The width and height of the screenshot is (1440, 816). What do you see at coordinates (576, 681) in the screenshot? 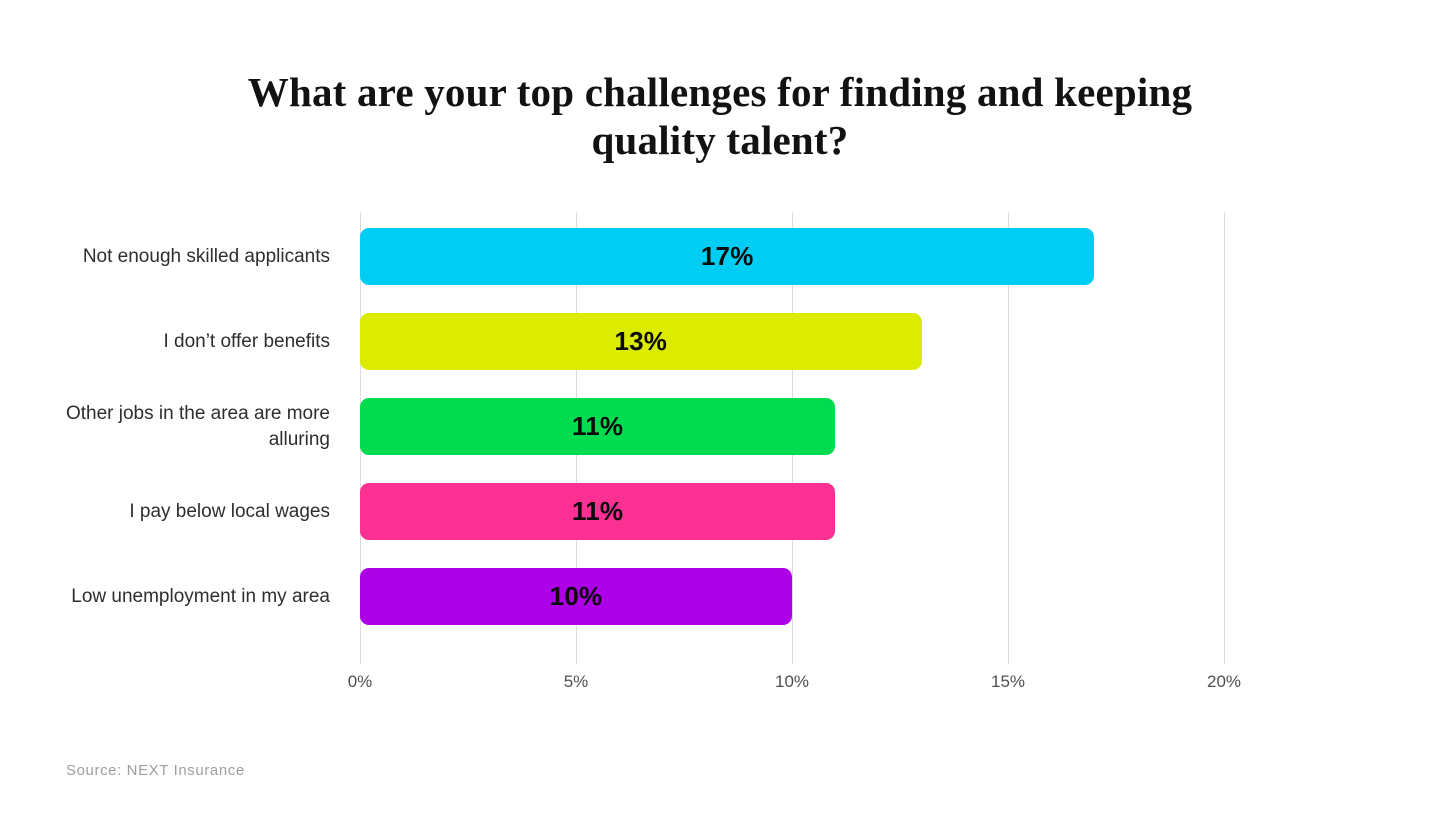
I see `x-tick-label: 5%` at bounding box center [576, 681].